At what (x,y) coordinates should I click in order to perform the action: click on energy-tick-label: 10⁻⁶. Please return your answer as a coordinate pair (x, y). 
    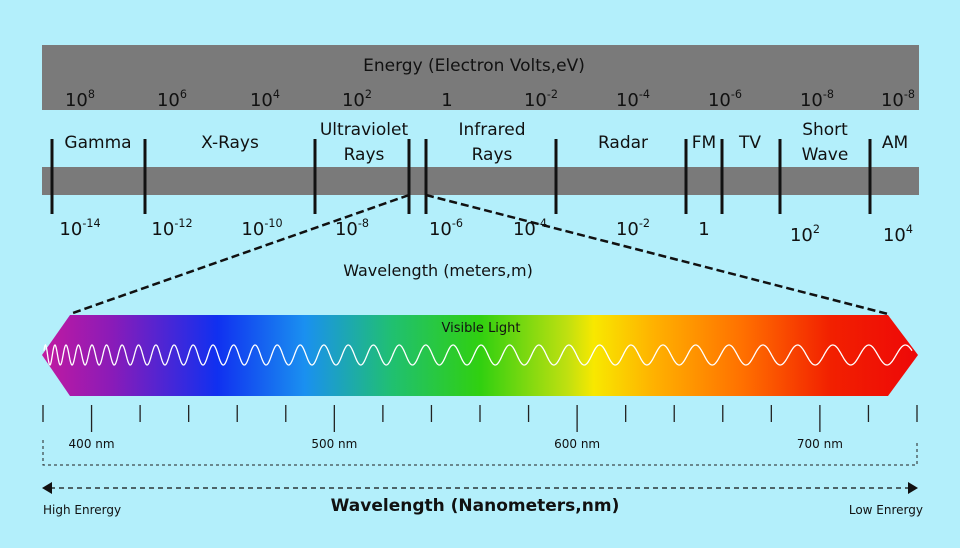
    Looking at the image, I should click on (725, 99).